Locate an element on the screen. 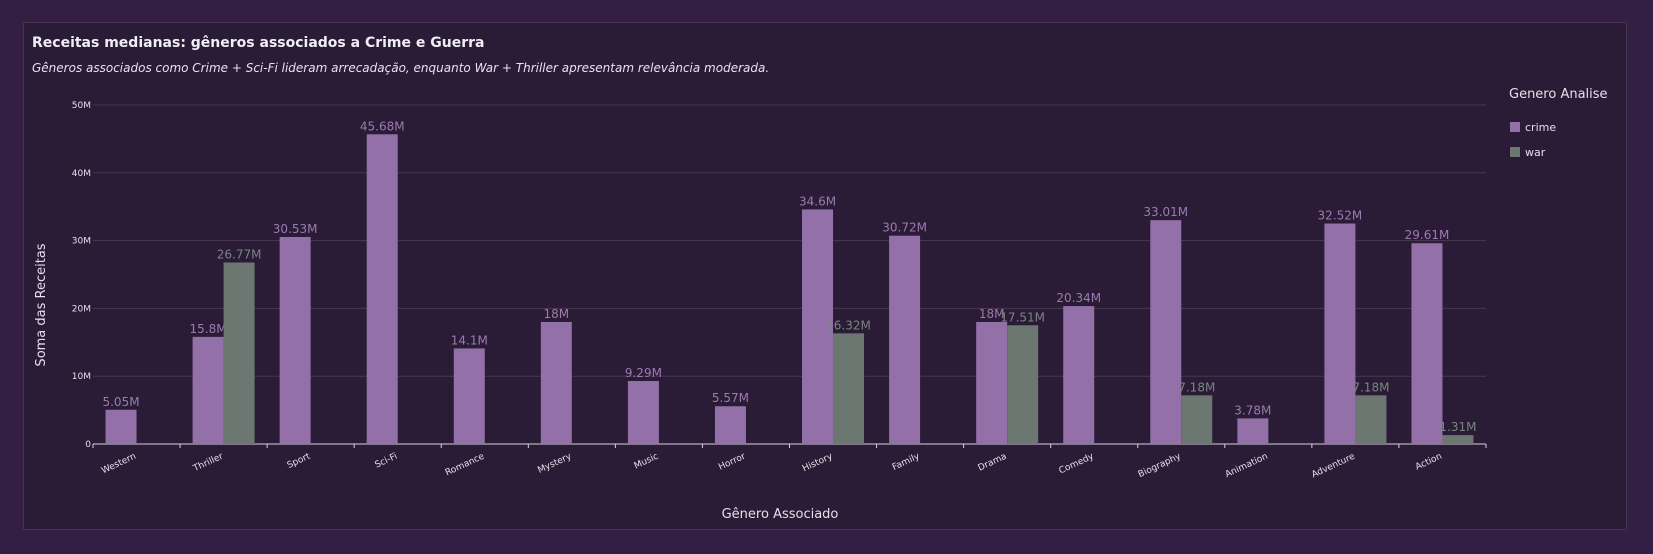  bar-crime-thriller is located at coordinates (208, 390).